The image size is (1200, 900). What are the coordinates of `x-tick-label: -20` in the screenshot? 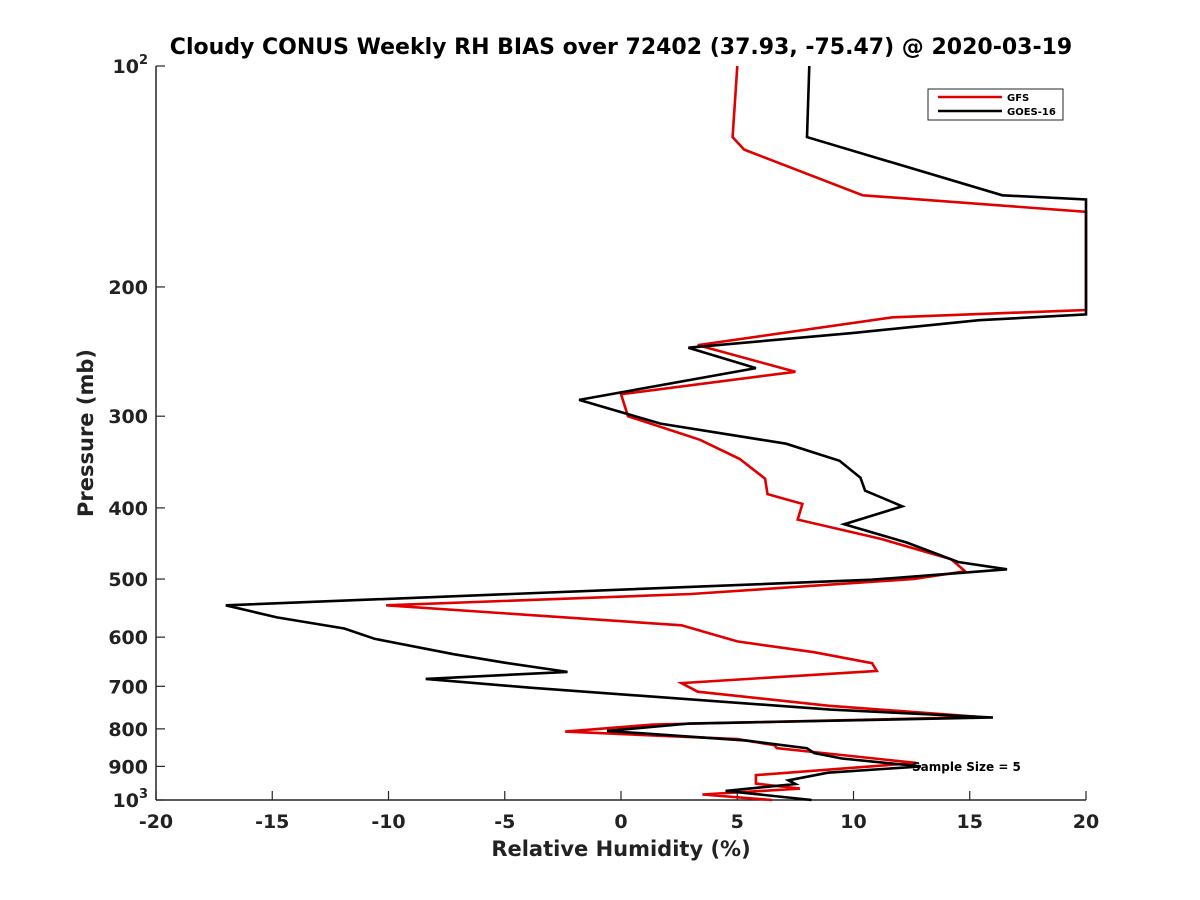 It's located at (156, 822).